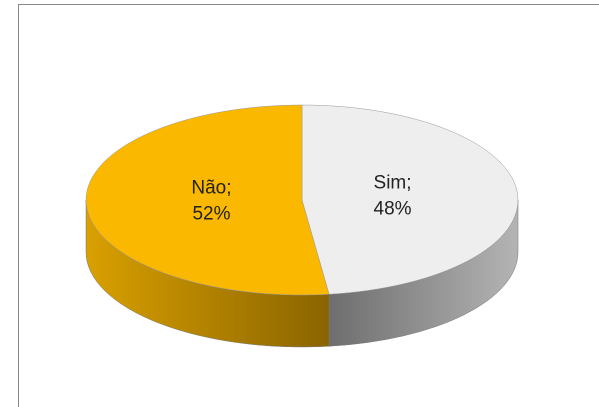 The width and height of the screenshot is (599, 407). I want to click on slice-value-label: 48%, so click(393, 209).